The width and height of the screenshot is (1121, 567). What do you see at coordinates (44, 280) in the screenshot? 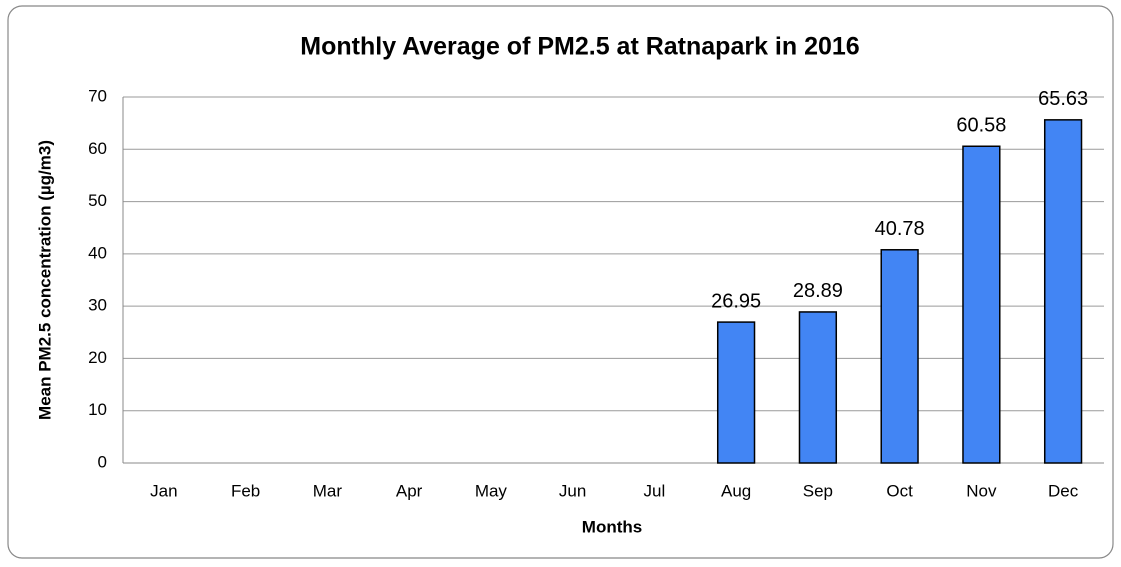
I see `y-axis-label: Mean PM2.5 concentration (µg/m3)` at bounding box center [44, 280].